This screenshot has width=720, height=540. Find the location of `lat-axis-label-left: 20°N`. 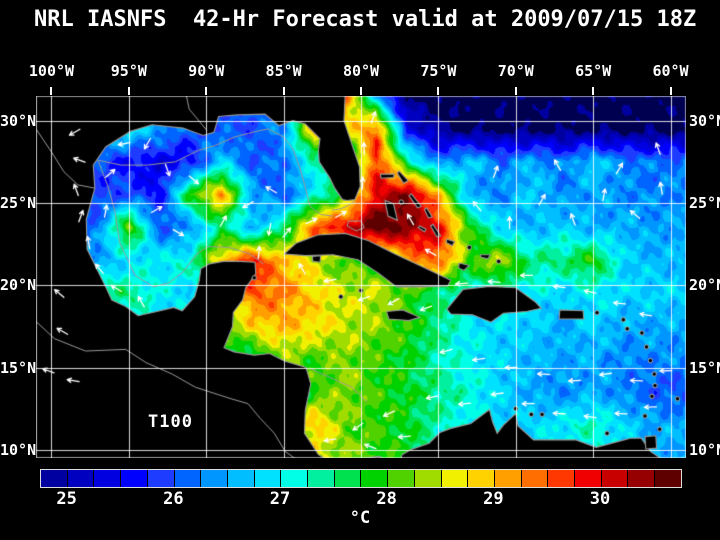

lat-axis-label-left: 20°N is located at coordinates (18, 285).